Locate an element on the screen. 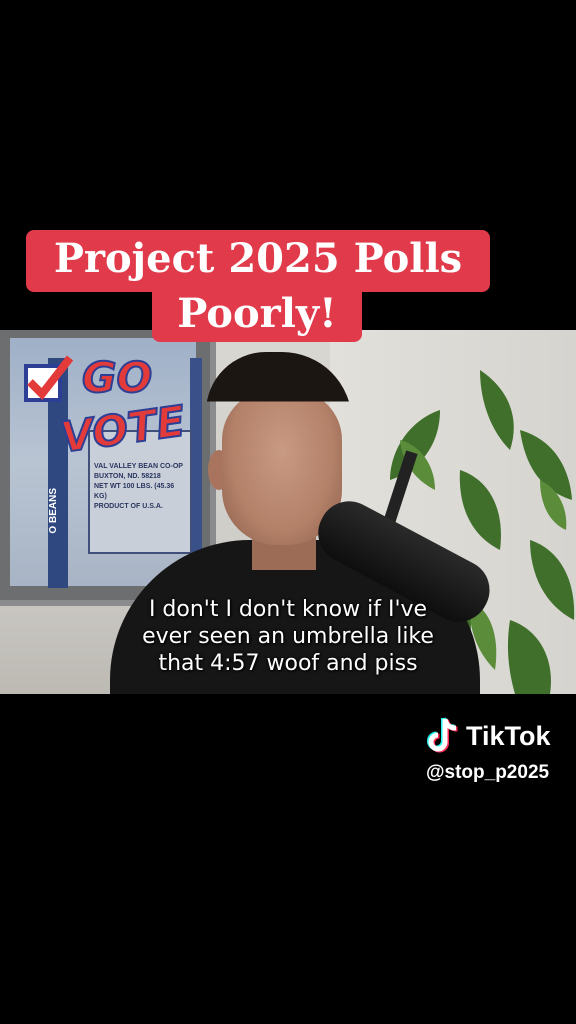  caption-line: that 4:57 woof and piss is located at coordinates (288, 663).